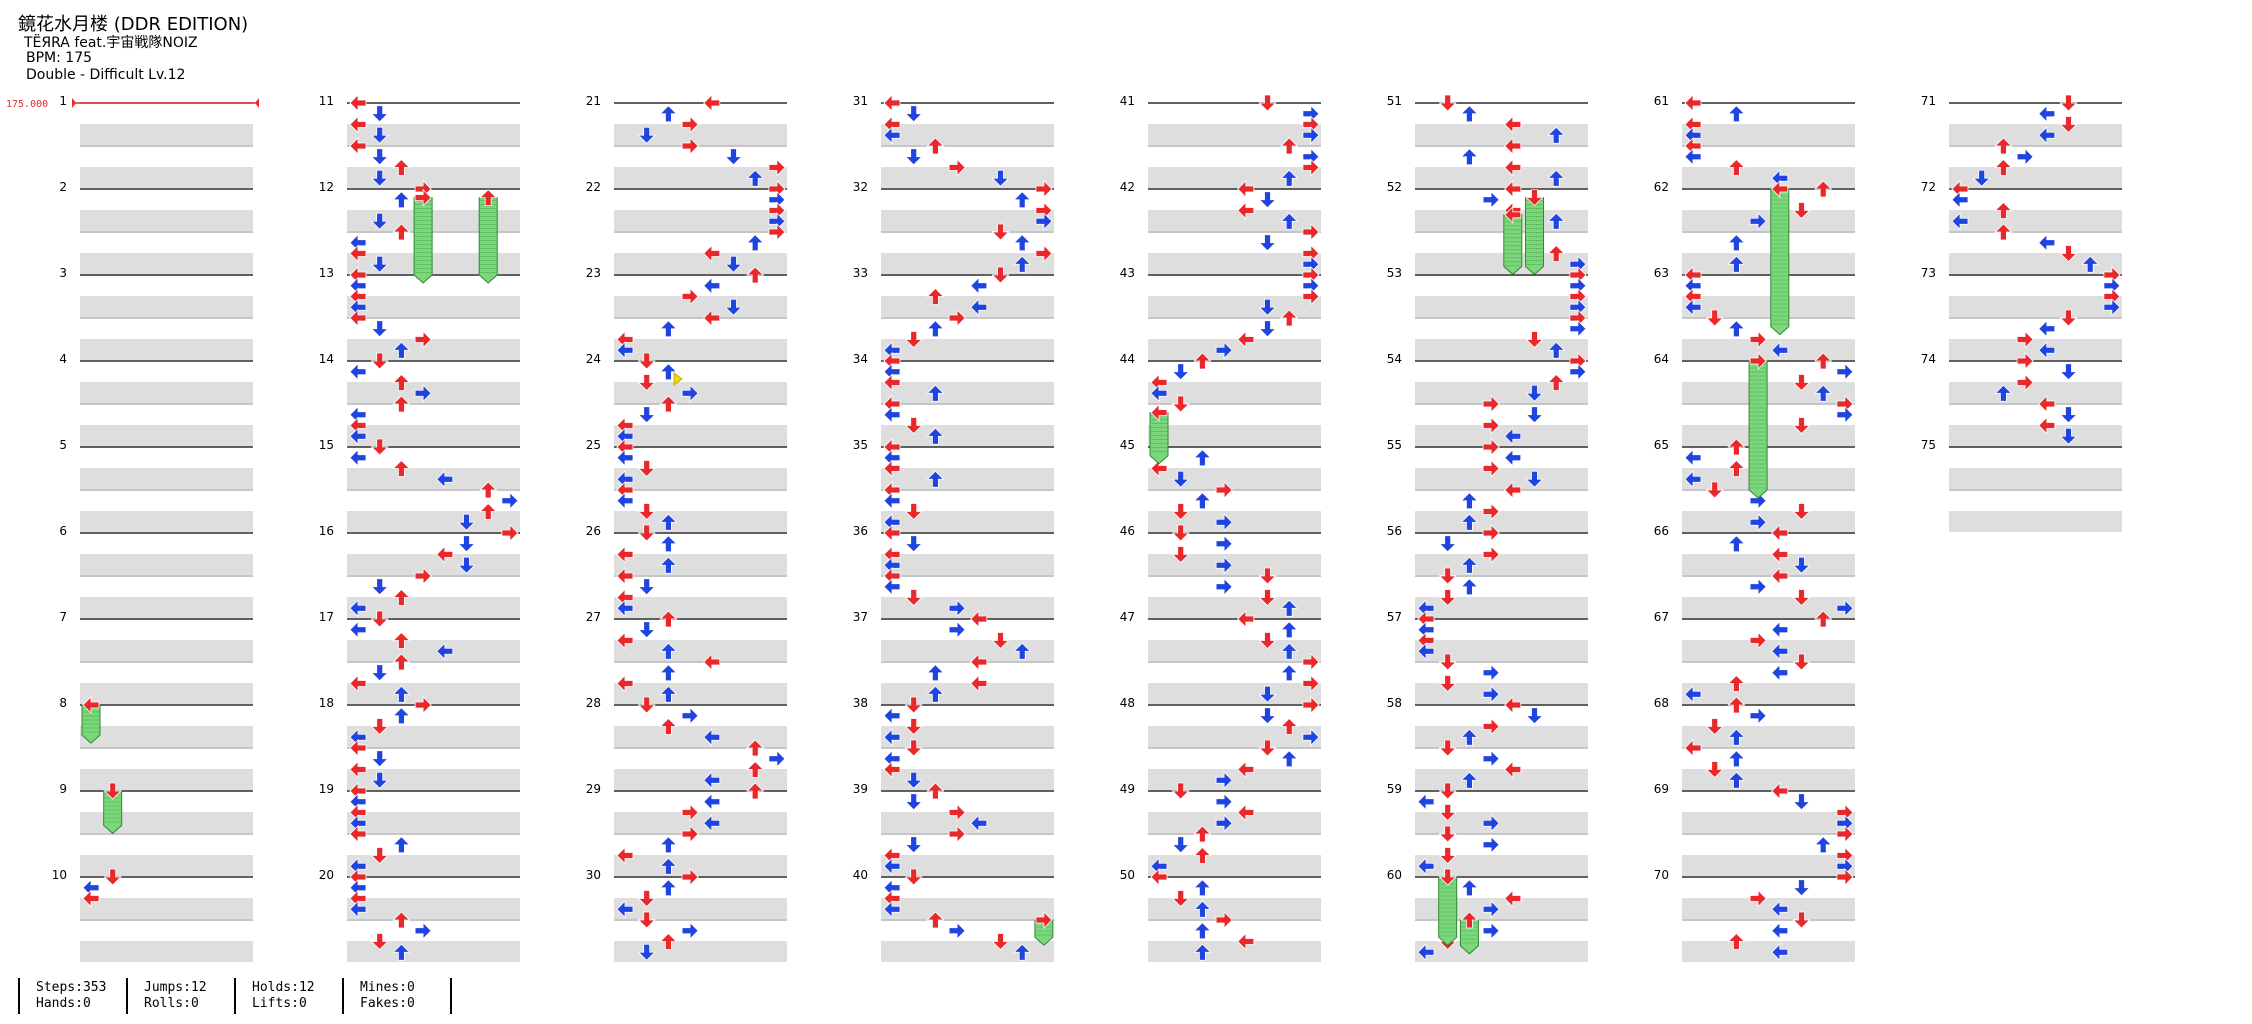 This screenshot has width=2252, height=1024. Describe the element at coordinates (1394, 875) in the screenshot. I see `measure-number: 60` at that location.